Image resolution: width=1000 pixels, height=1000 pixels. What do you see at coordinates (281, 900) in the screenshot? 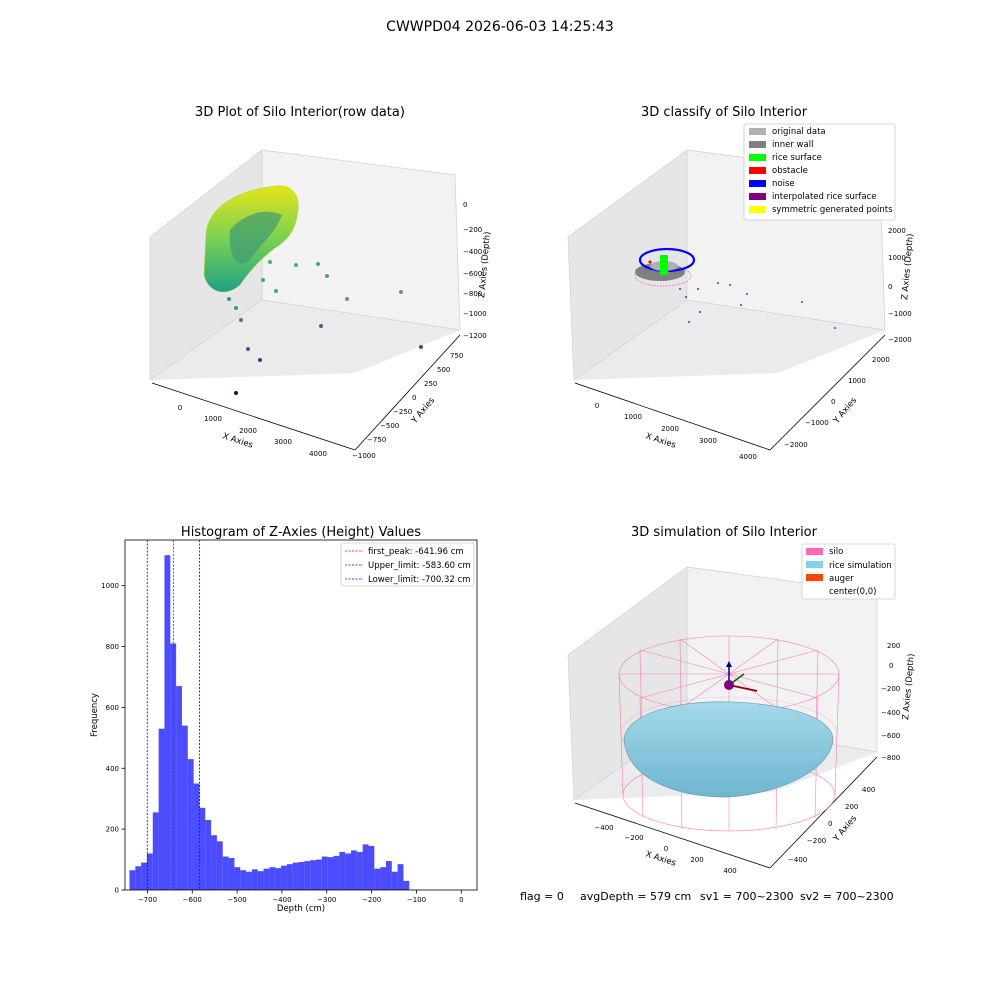
I see `histogram-xtick-label: −400` at bounding box center [281, 900].